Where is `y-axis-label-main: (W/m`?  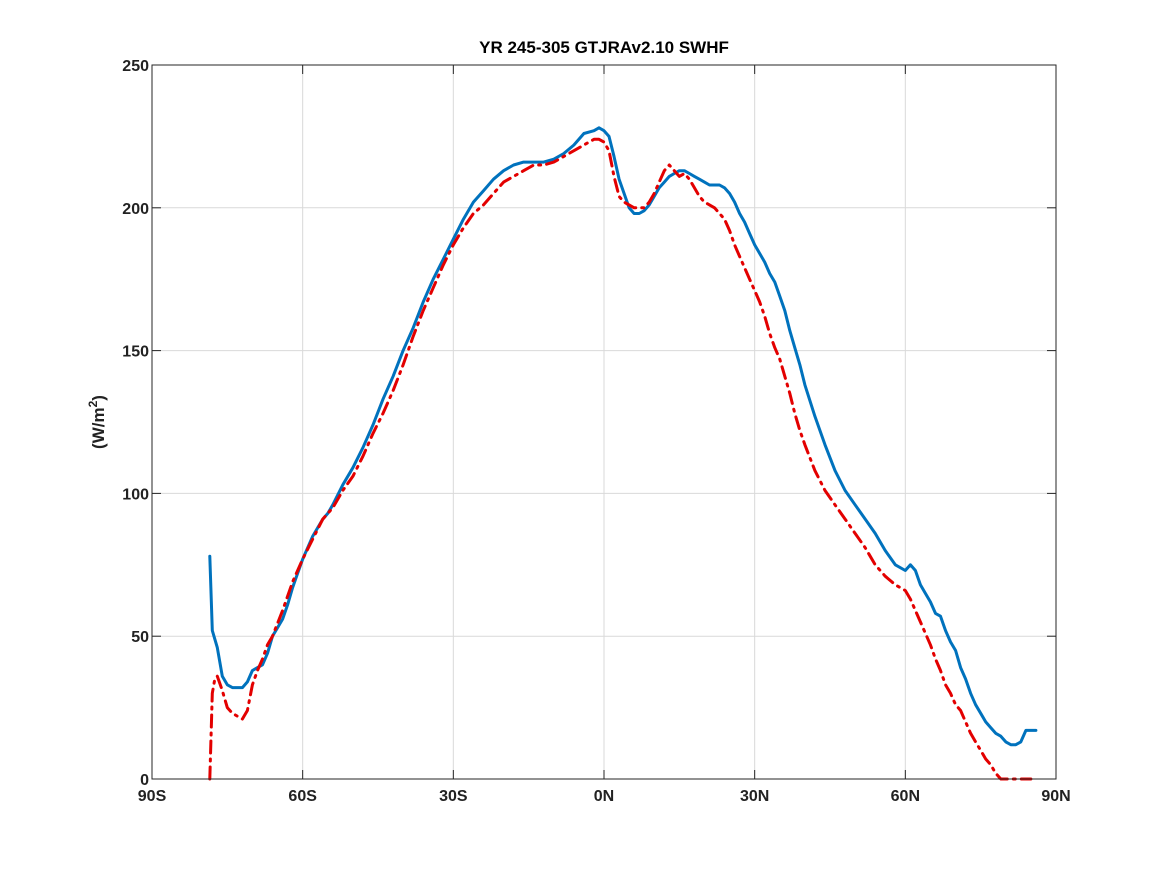
y-axis-label-main: (W/m is located at coordinates (98, 428).